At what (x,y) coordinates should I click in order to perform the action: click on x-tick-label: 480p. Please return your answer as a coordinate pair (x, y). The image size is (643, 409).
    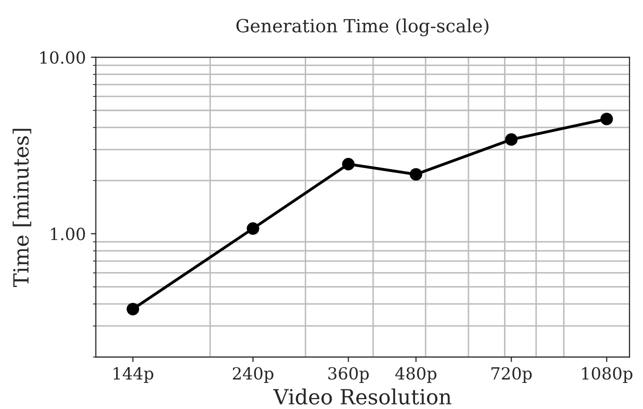
    Looking at the image, I should click on (415, 375).